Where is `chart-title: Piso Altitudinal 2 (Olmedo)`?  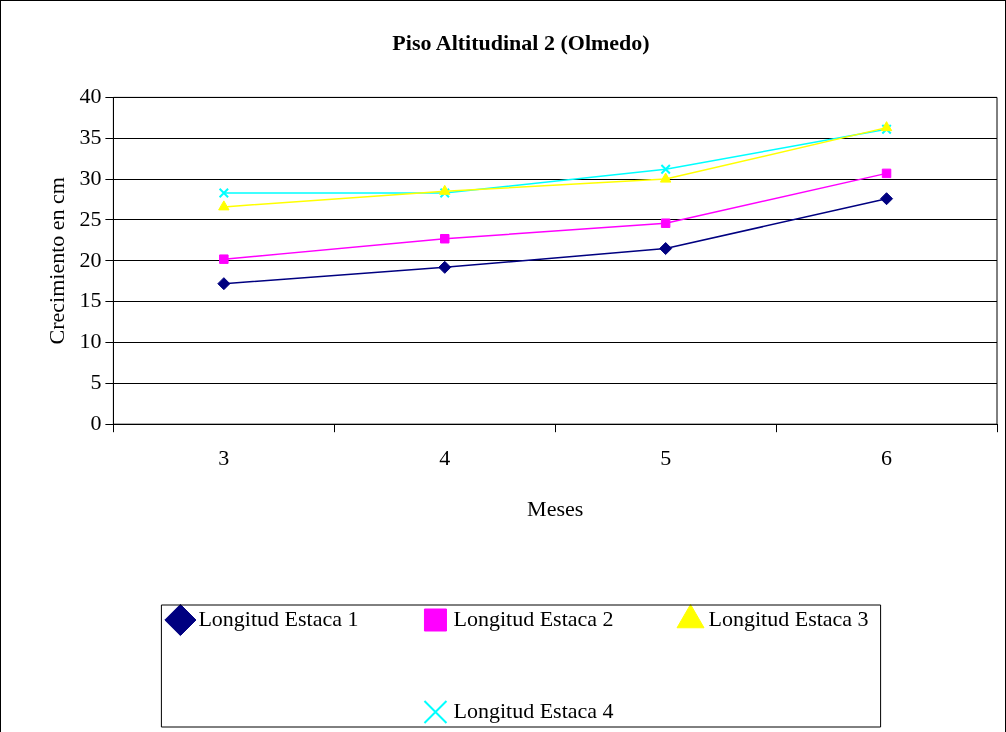 chart-title: Piso Altitudinal 2 (Olmedo) is located at coordinates (521, 42).